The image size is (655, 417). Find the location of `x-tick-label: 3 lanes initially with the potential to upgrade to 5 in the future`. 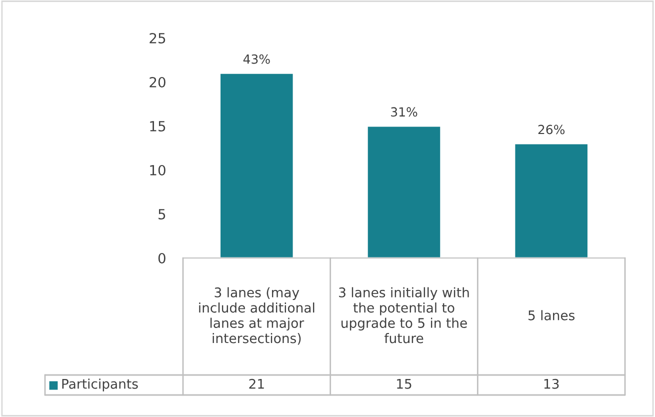

x-tick-label: 3 lanes initially with the potential to upgrade to 5 in the future is located at coordinates (404, 315).